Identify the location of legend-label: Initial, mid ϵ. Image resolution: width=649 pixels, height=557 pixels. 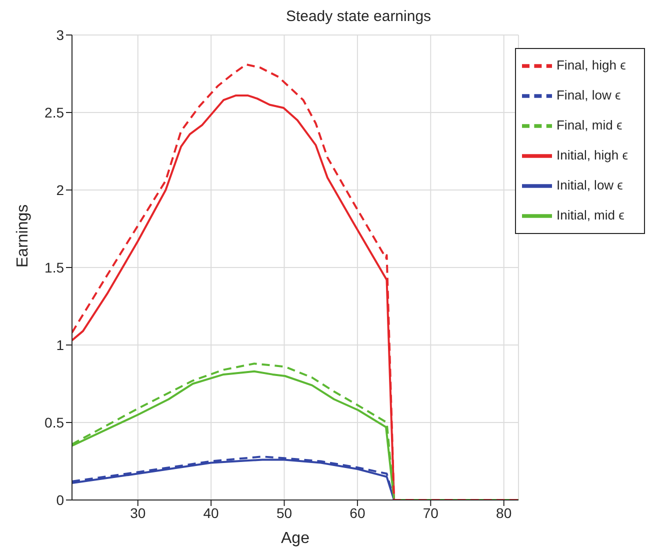
(590, 214).